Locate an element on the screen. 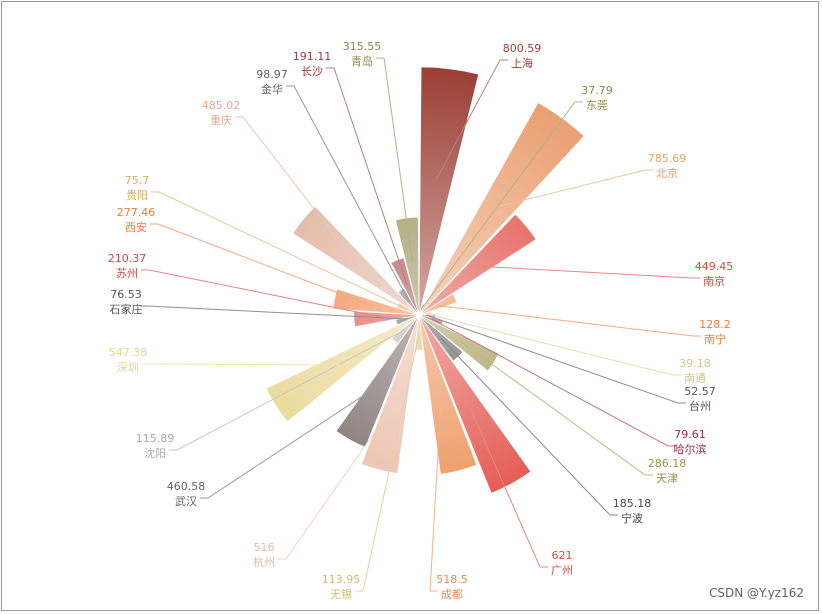  leader-line-杭州 is located at coordinates (338, 479).